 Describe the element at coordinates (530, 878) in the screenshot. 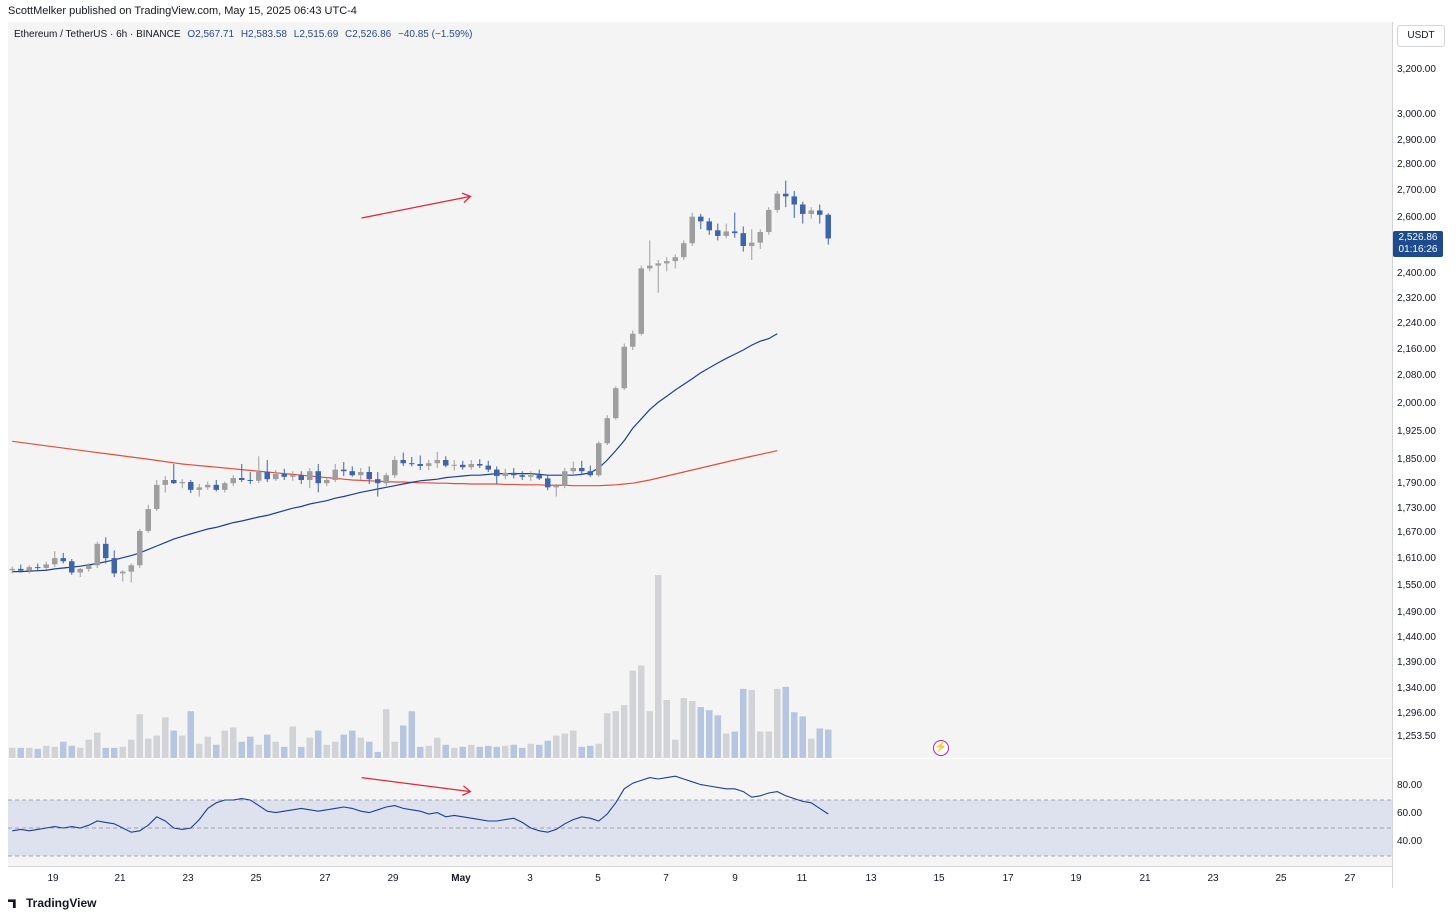

I see `time-tick-label: 3` at that location.